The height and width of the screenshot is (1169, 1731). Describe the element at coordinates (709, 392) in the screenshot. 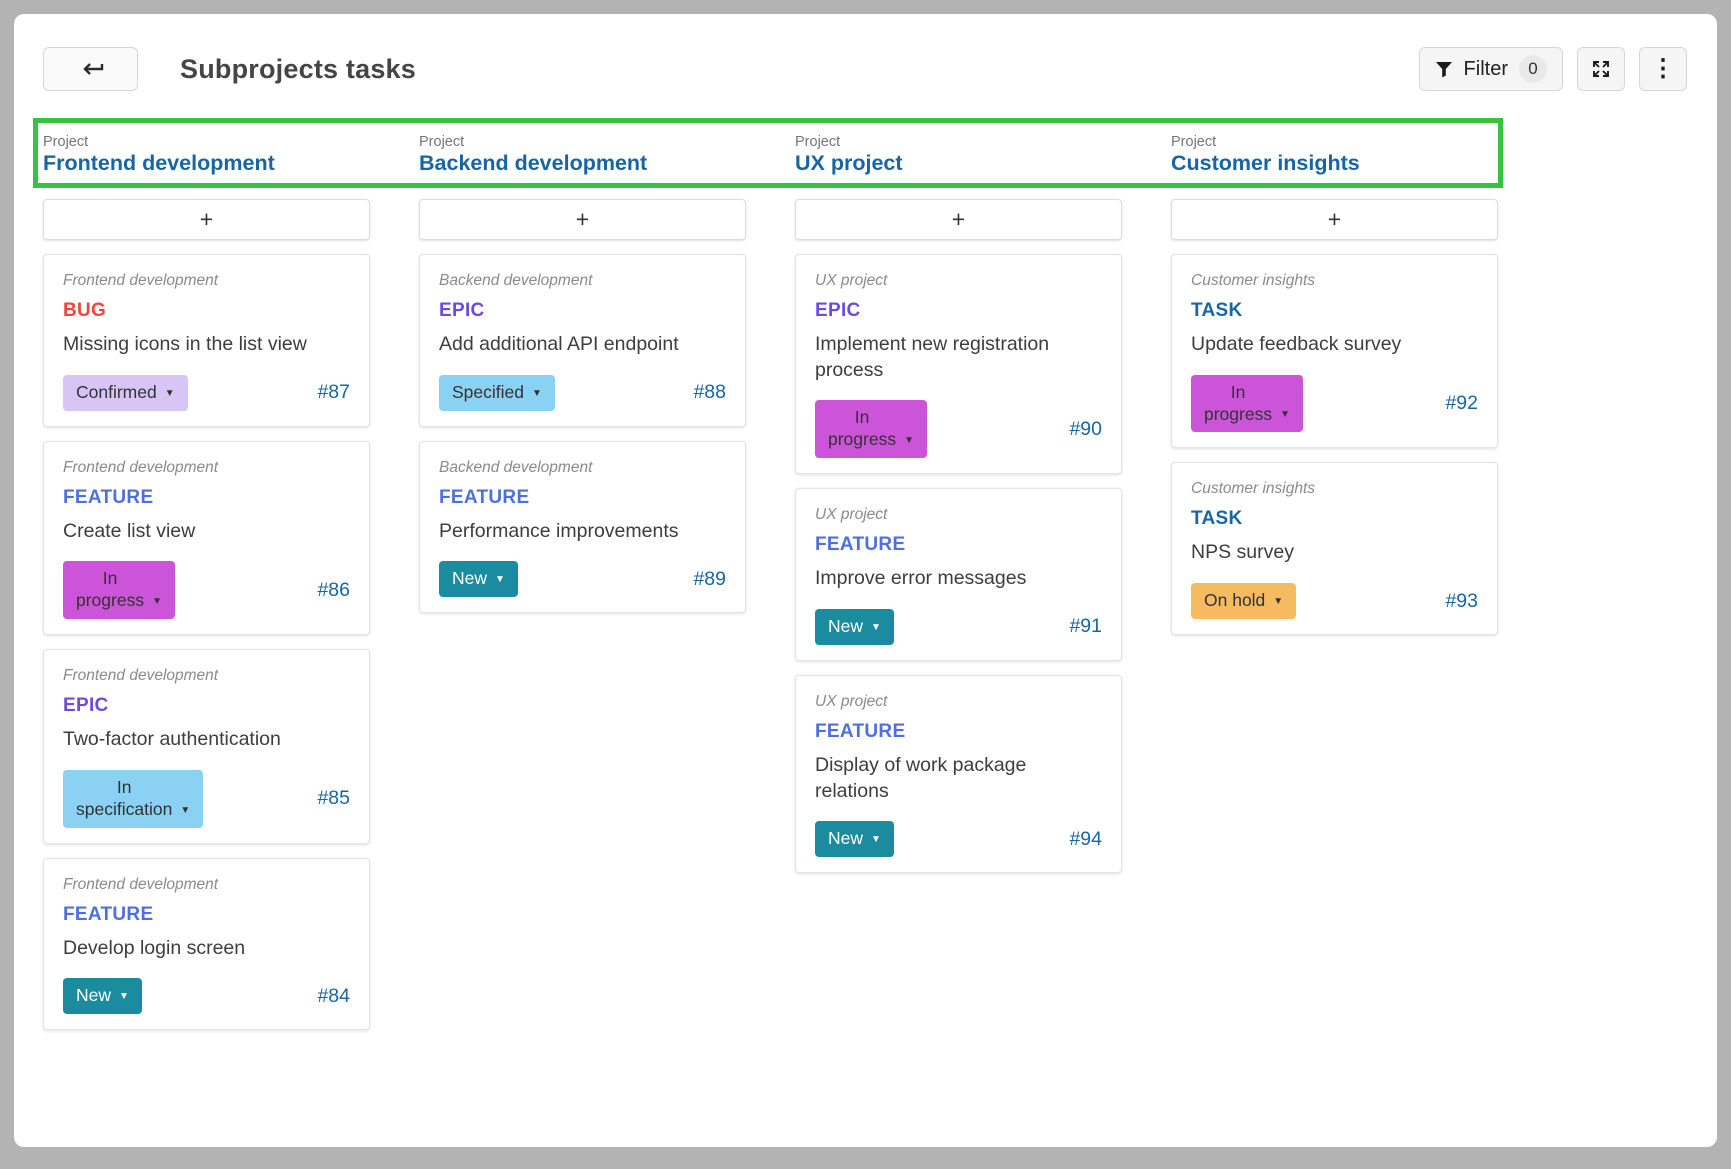

I see `work-package-id: #88` at that location.